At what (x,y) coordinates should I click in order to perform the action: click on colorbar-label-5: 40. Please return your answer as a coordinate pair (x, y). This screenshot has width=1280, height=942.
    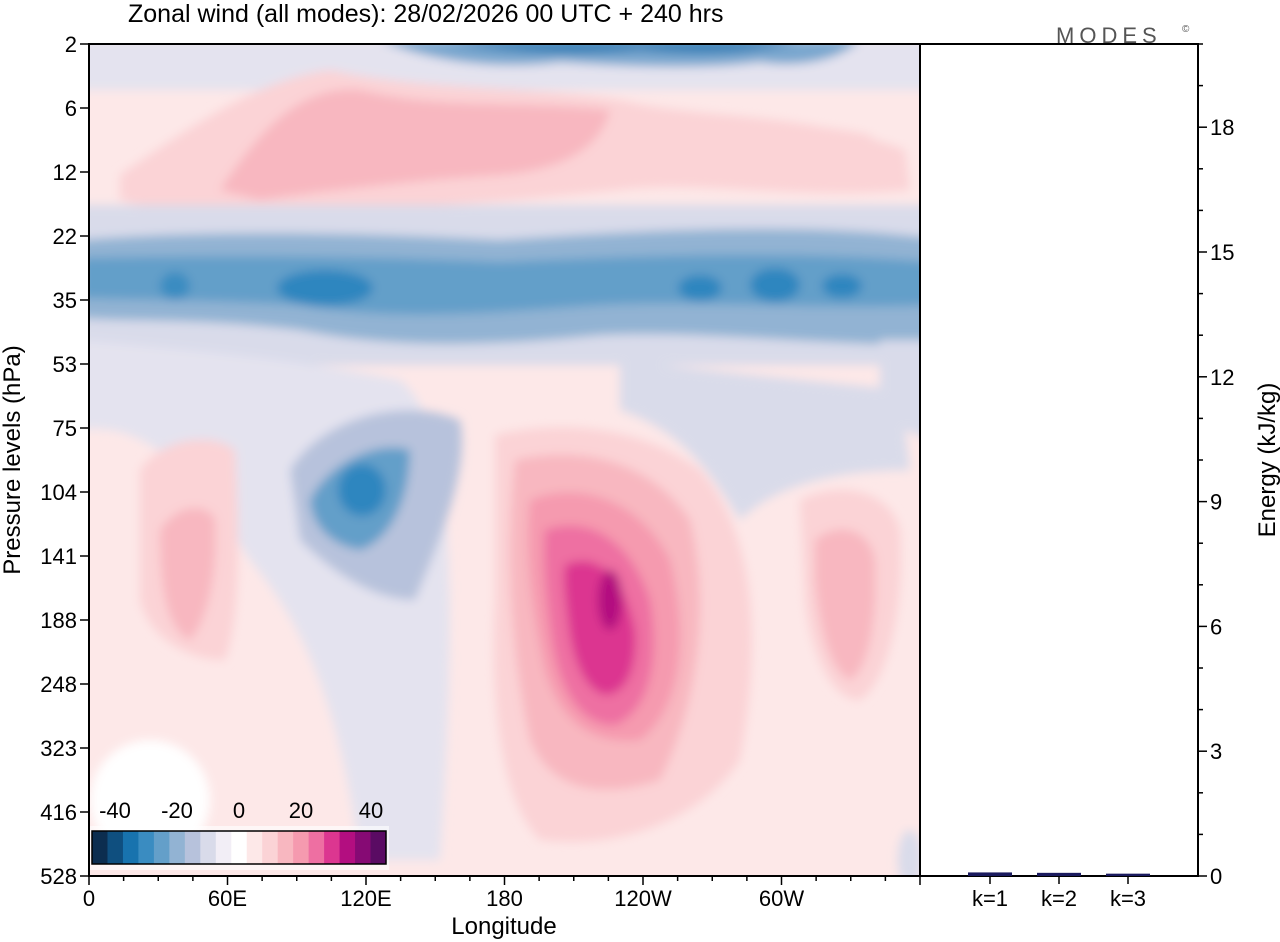
    Looking at the image, I should click on (371, 810).